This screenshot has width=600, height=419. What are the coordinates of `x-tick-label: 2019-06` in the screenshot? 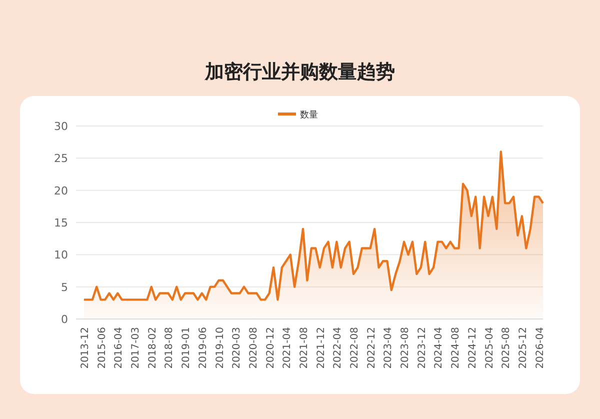 It's located at (203, 348).